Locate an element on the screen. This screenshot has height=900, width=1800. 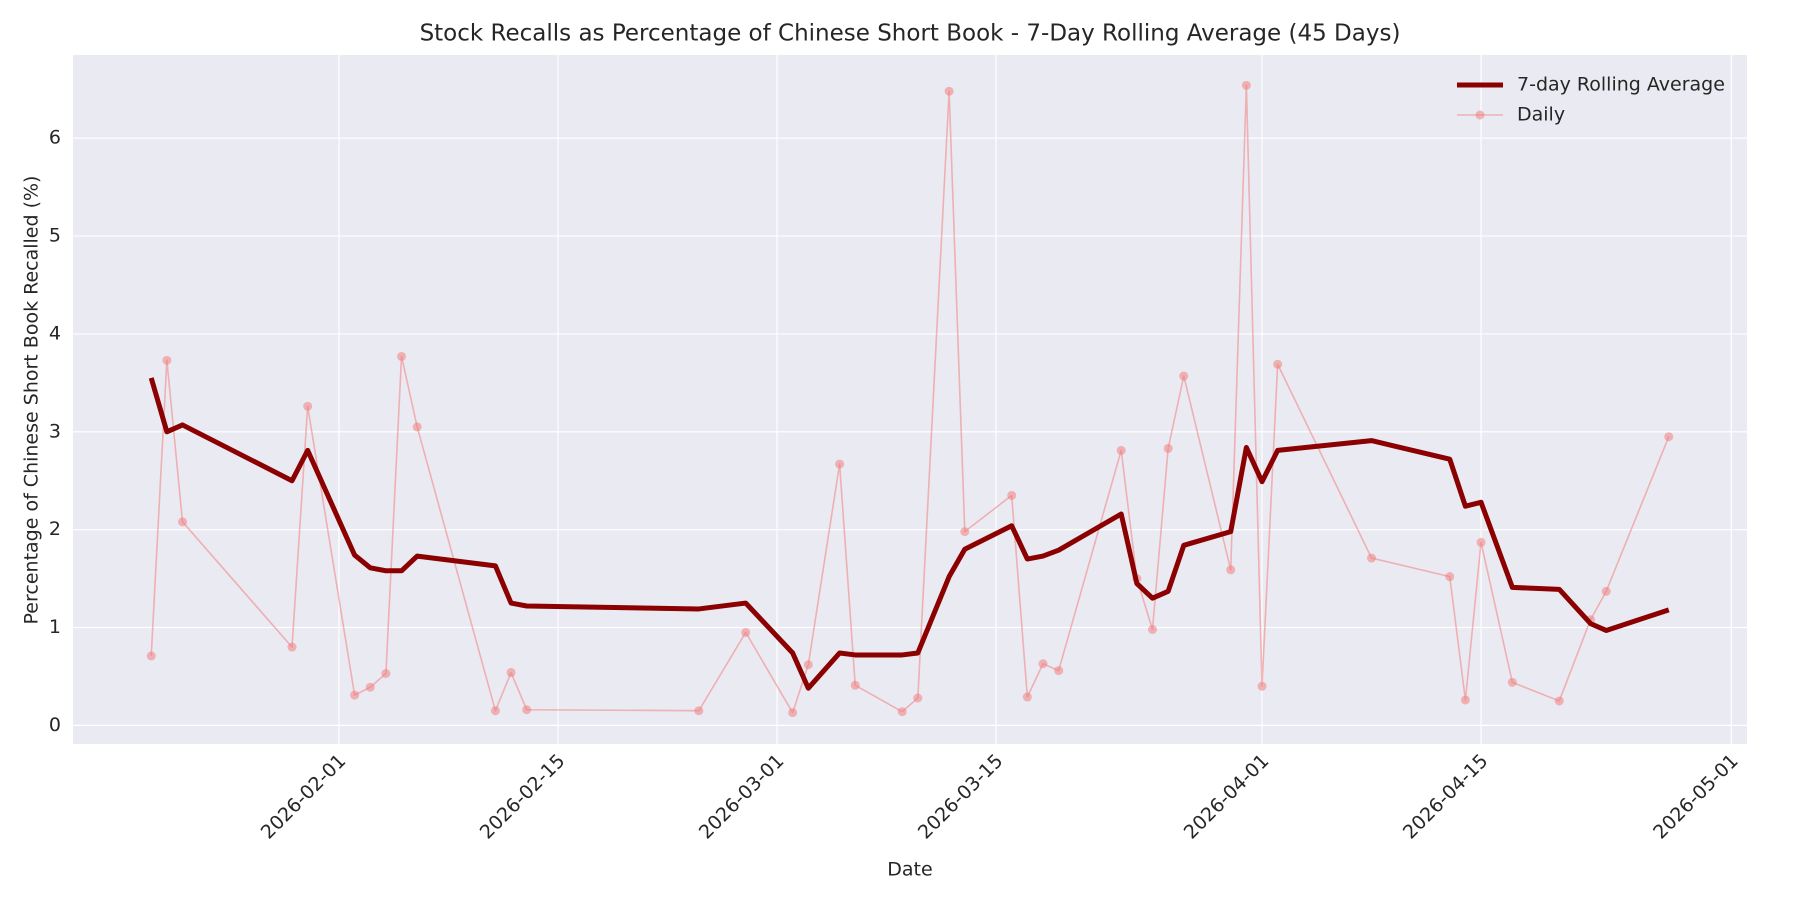
y-tick-label: 4 is located at coordinates (55, 333).